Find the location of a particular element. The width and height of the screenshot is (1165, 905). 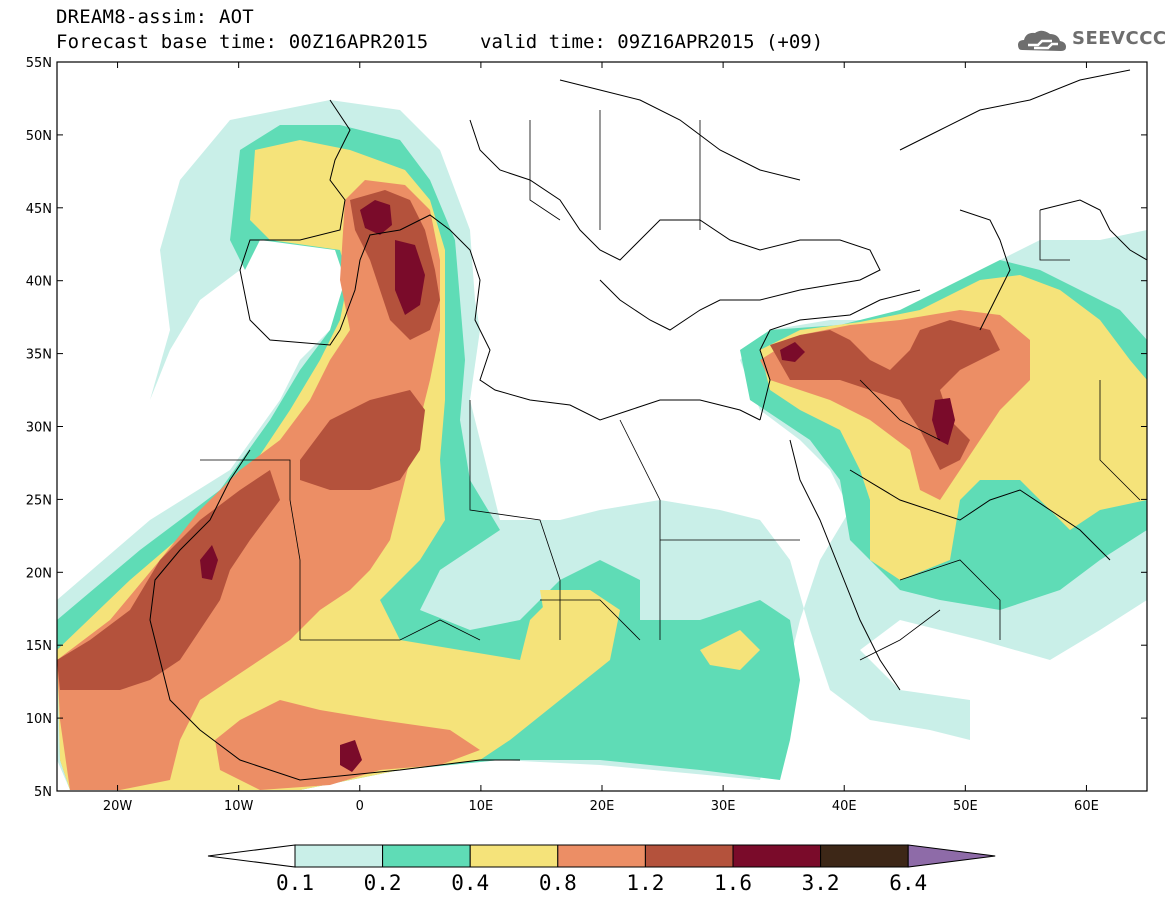

lon-tick-label: 30E is located at coordinates (723, 806).